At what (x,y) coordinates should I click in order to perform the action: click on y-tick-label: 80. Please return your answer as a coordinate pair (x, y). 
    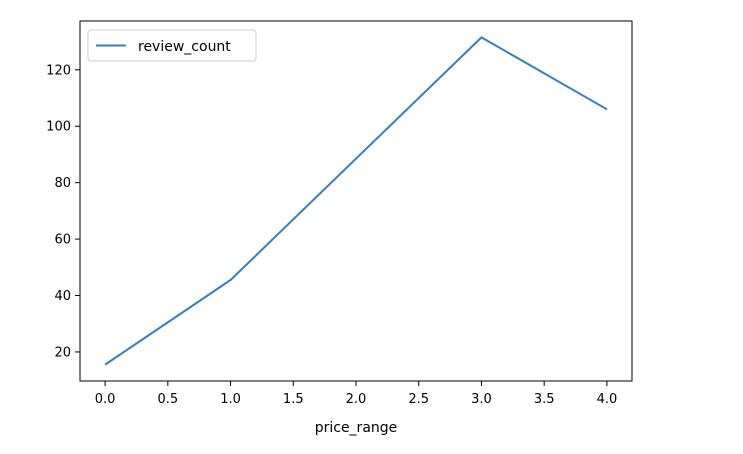
    Looking at the image, I should click on (62, 183).